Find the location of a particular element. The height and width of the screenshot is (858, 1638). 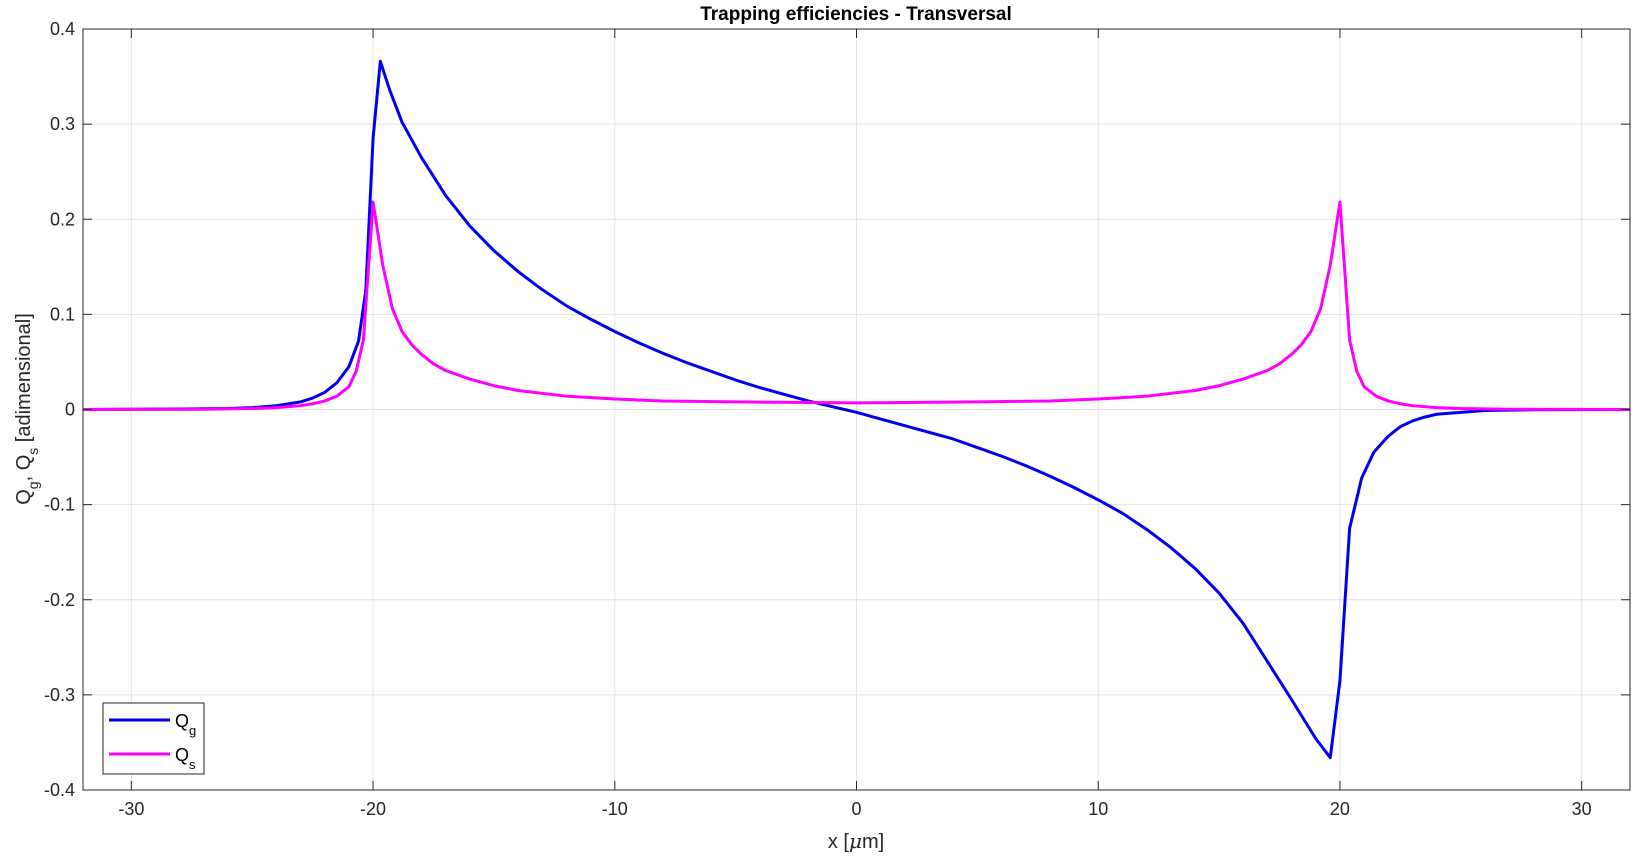

x-axis-label: x [μm] is located at coordinates (856, 841).